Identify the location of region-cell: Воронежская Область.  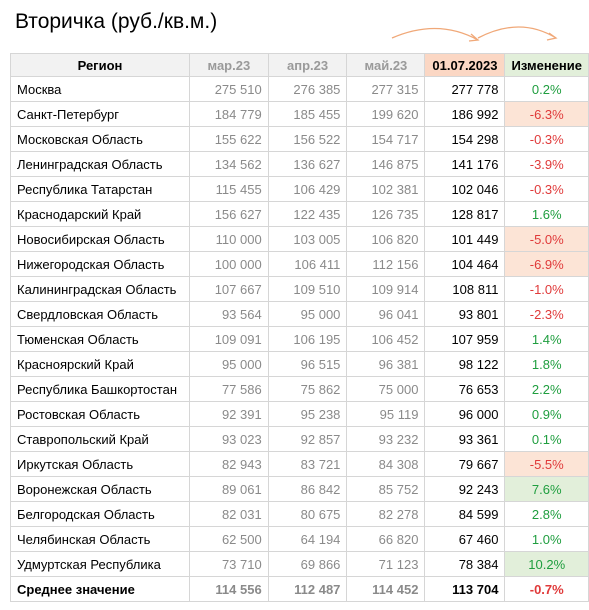
(100, 489).